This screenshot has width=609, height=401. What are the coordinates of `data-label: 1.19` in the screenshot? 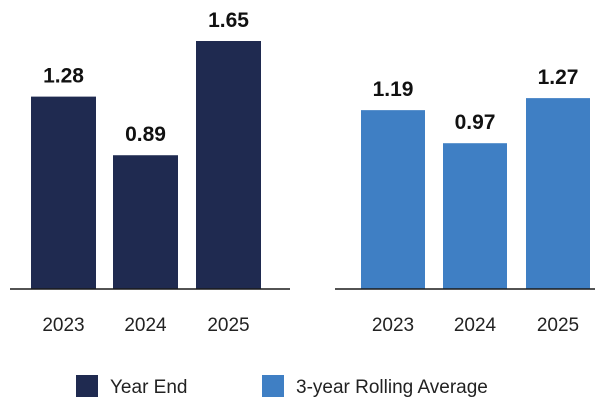 It's located at (393, 89).